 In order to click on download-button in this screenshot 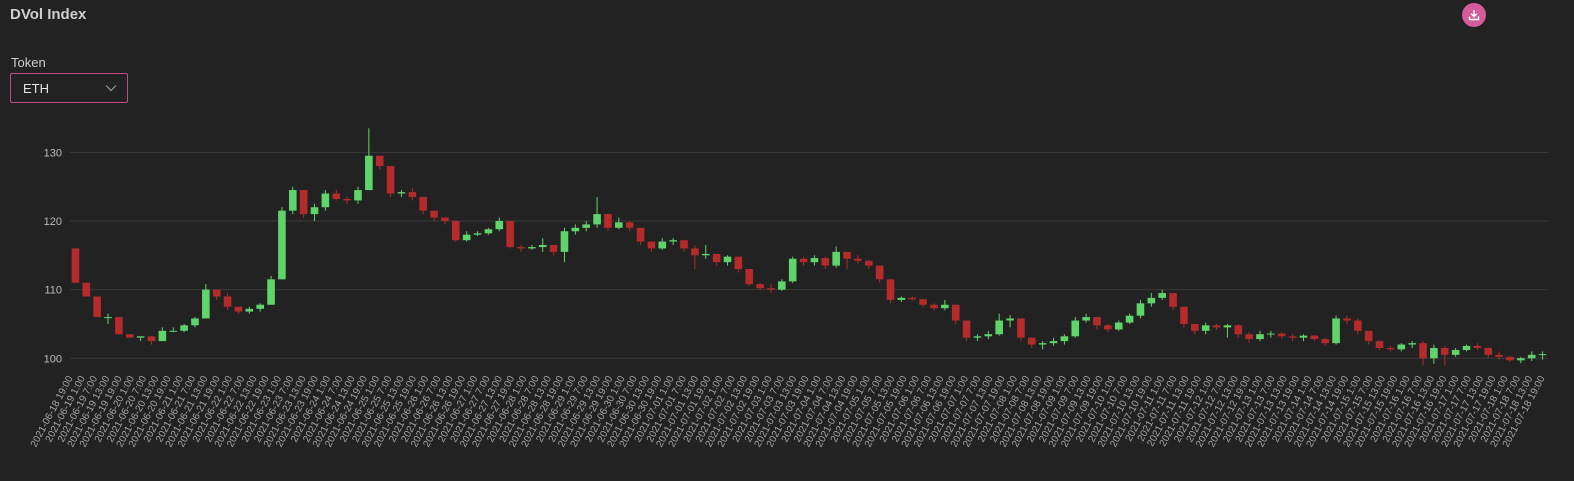, I will do `click(1474, 15)`.